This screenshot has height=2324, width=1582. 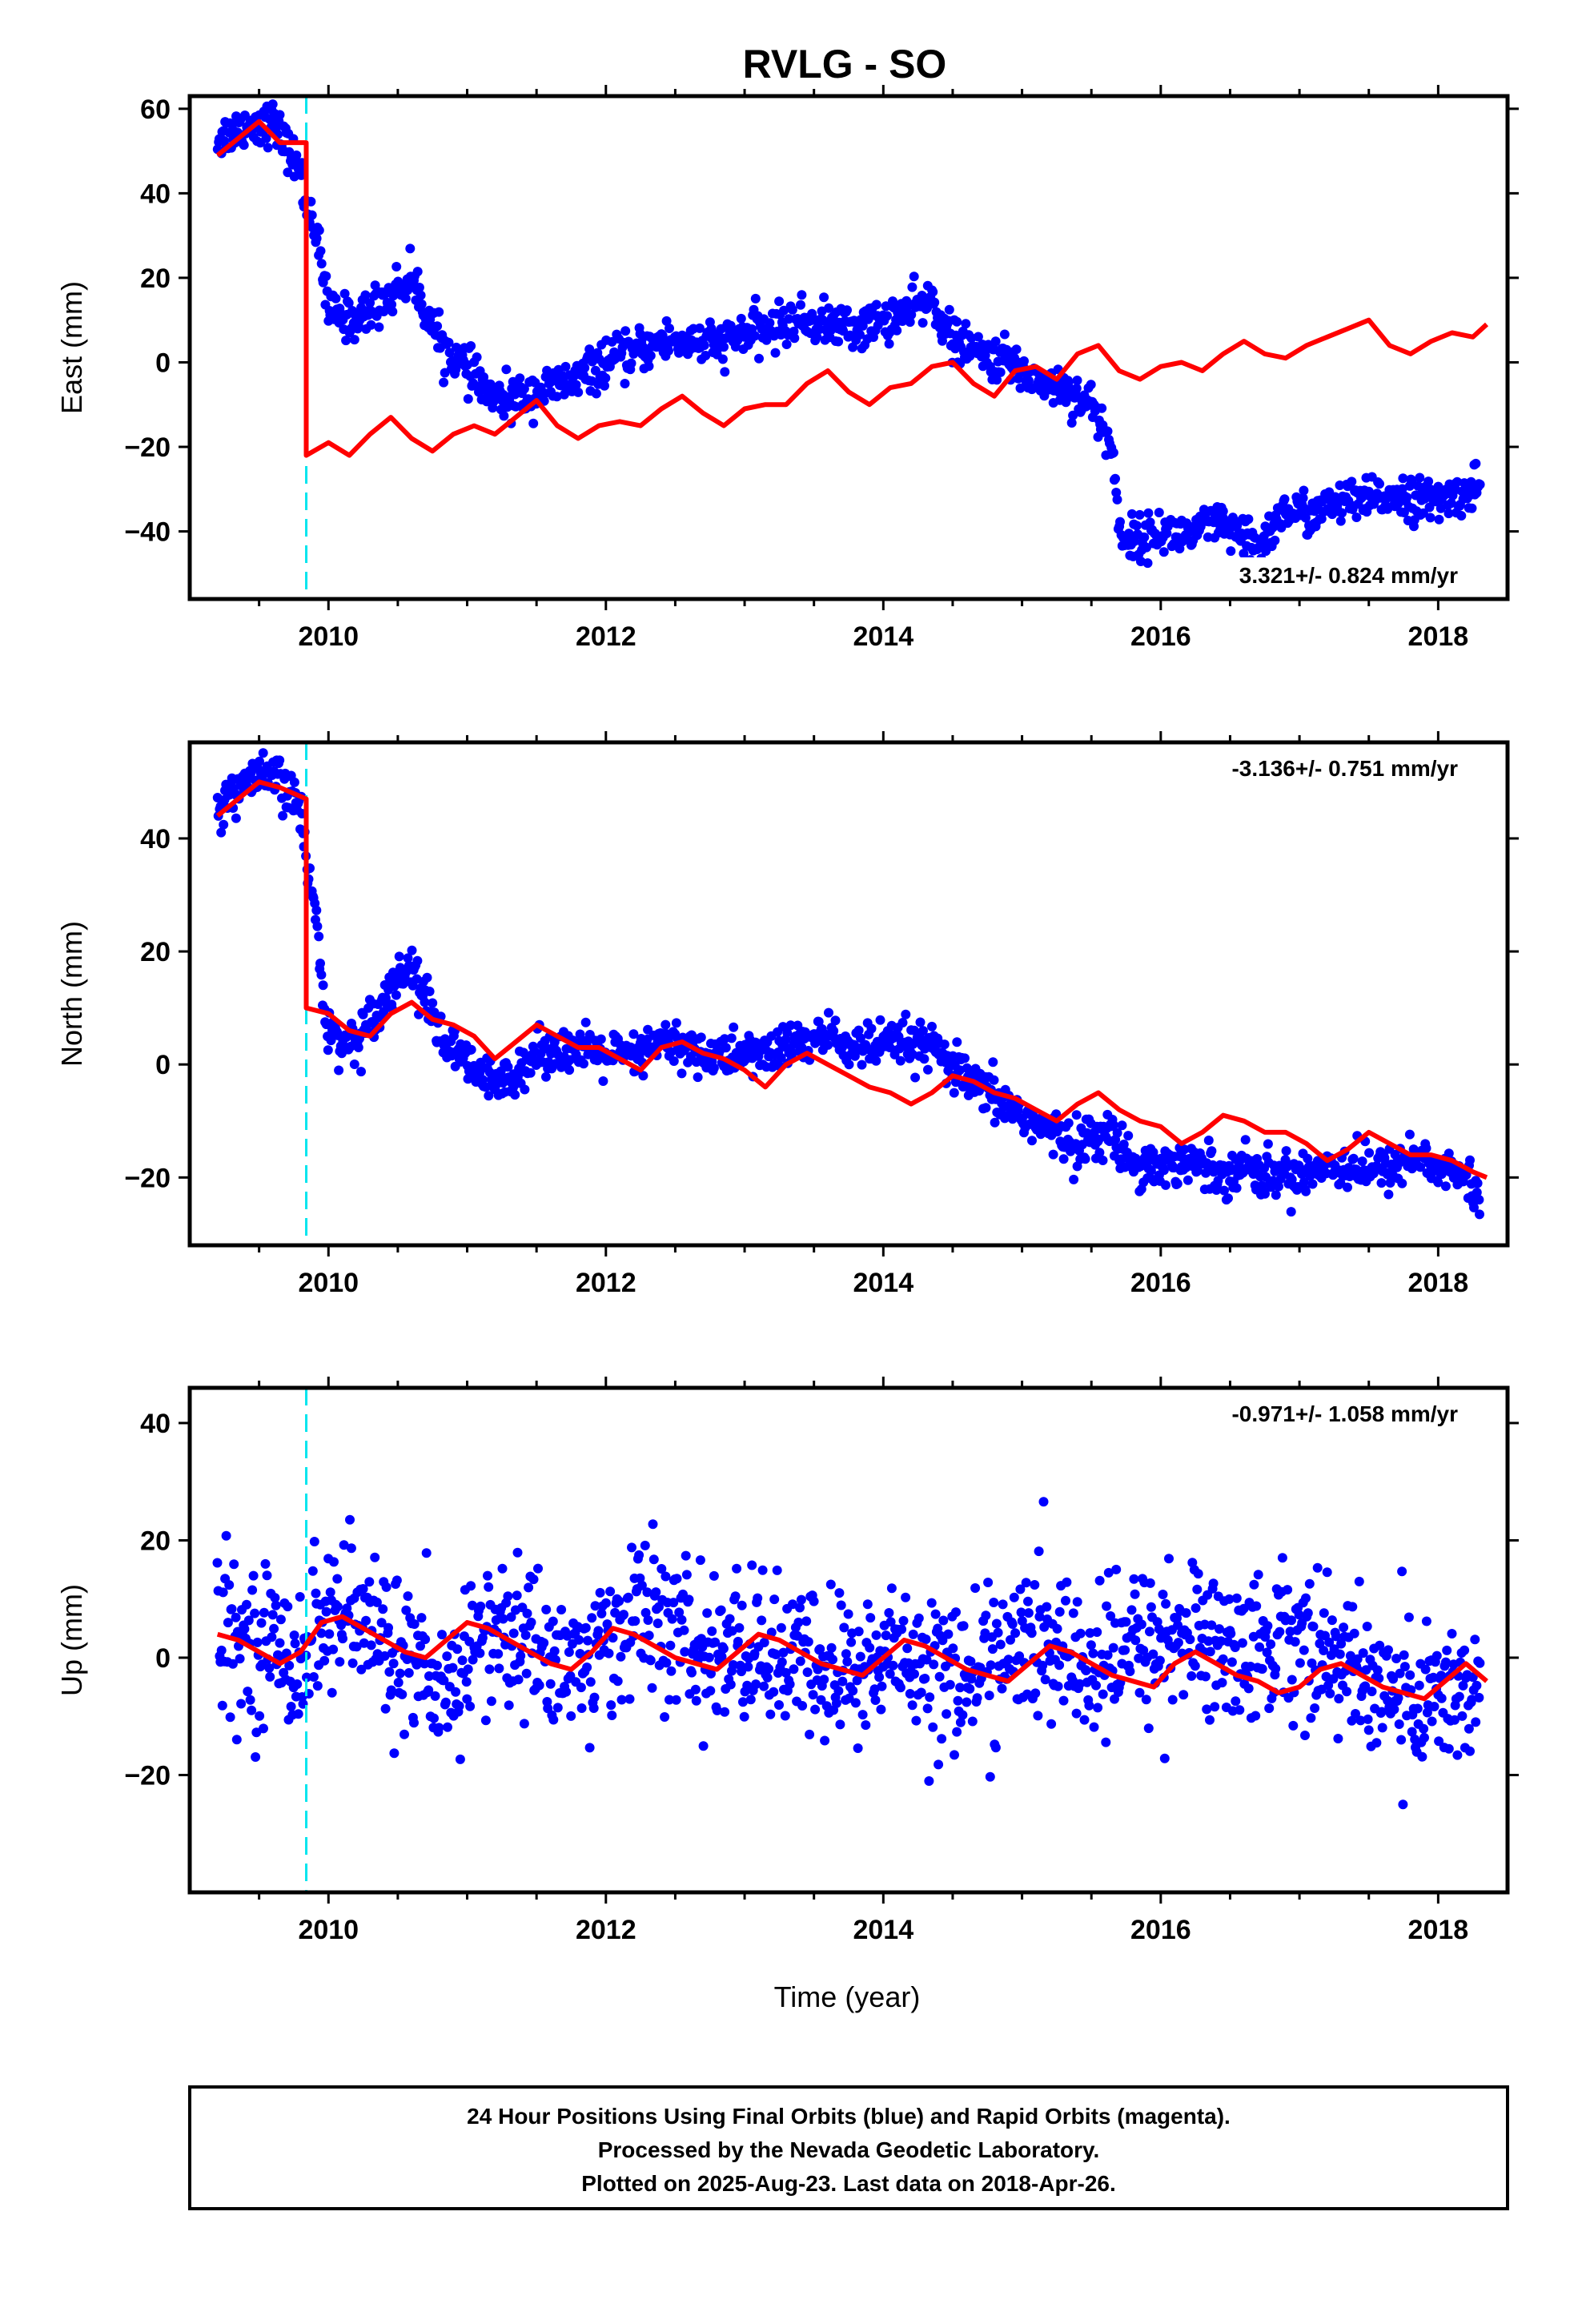 What do you see at coordinates (847, 1996) in the screenshot?
I see `x-axis-label: Time (year)` at bounding box center [847, 1996].